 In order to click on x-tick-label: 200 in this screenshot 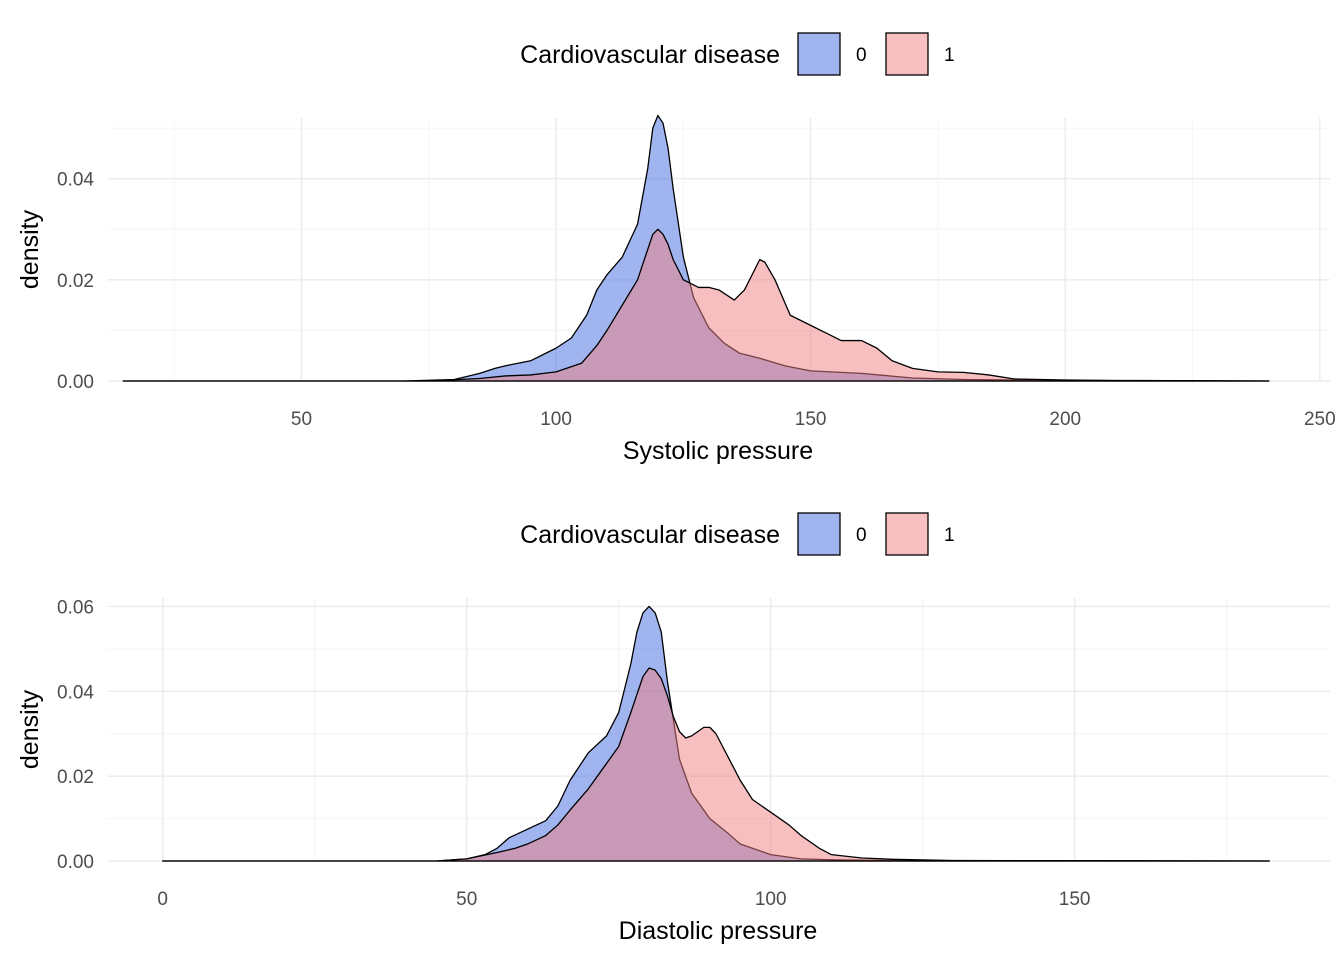, I will do `click(1065, 419)`.